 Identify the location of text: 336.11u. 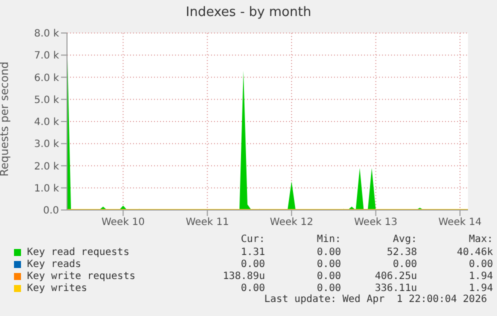
(395, 288).